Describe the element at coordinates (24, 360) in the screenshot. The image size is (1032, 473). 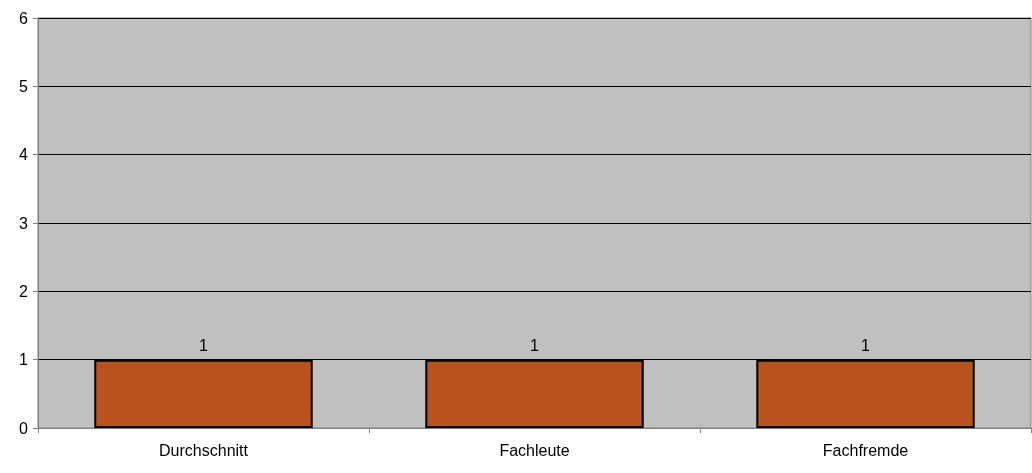
I see `y-tick-label: 1` at that location.